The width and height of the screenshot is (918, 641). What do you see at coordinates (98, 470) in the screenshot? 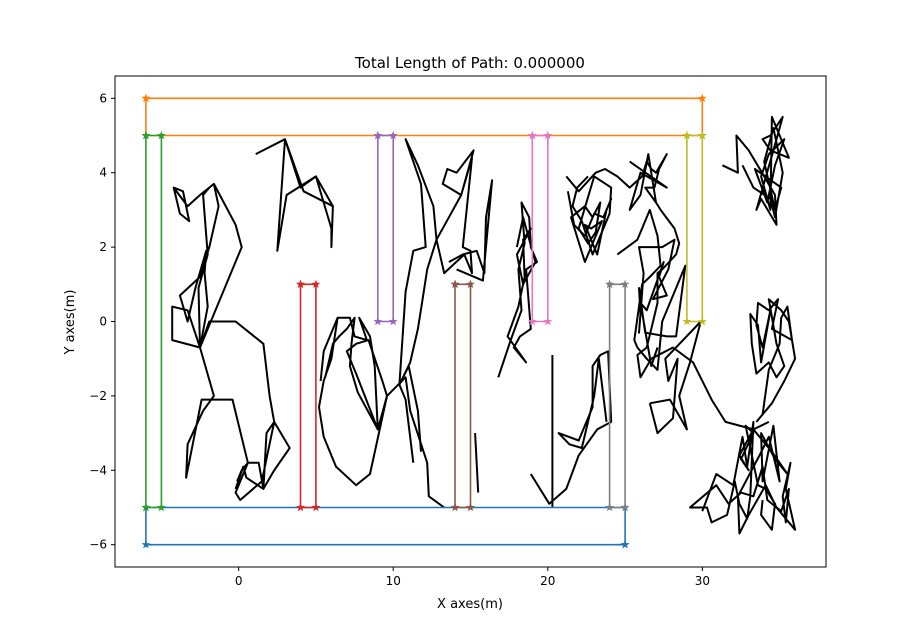
I see `y-tick-label: −4` at bounding box center [98, 470].